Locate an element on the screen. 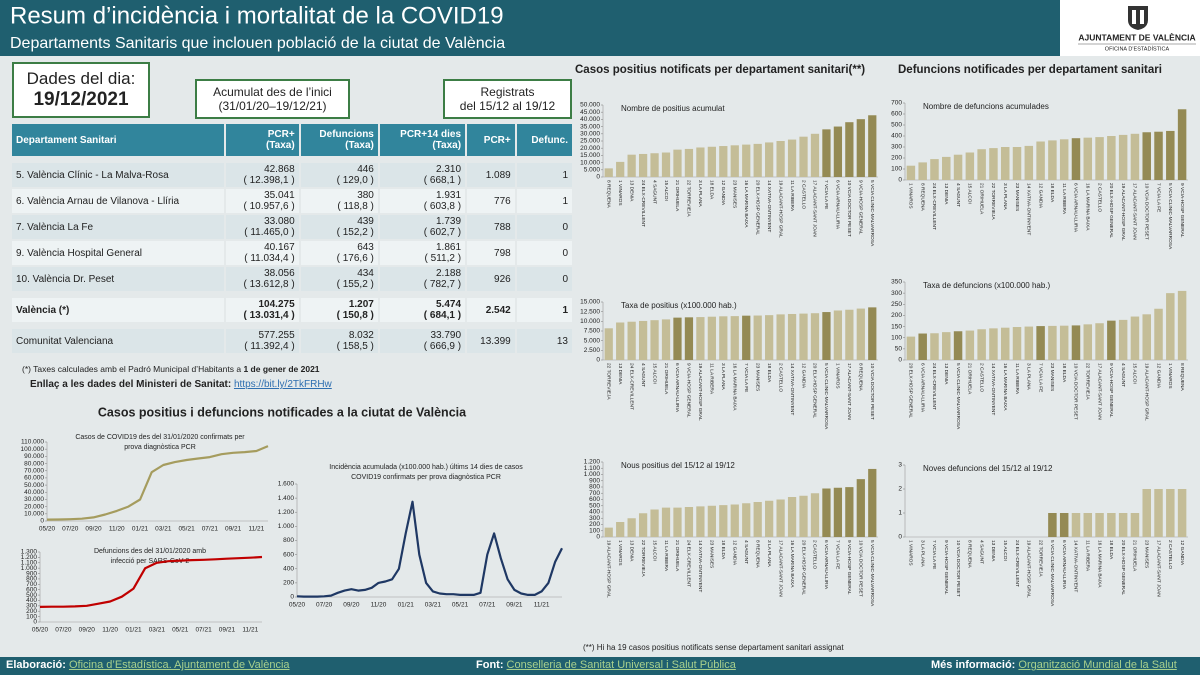  y-tick-label: 800 is located at coordinates (288, 540).